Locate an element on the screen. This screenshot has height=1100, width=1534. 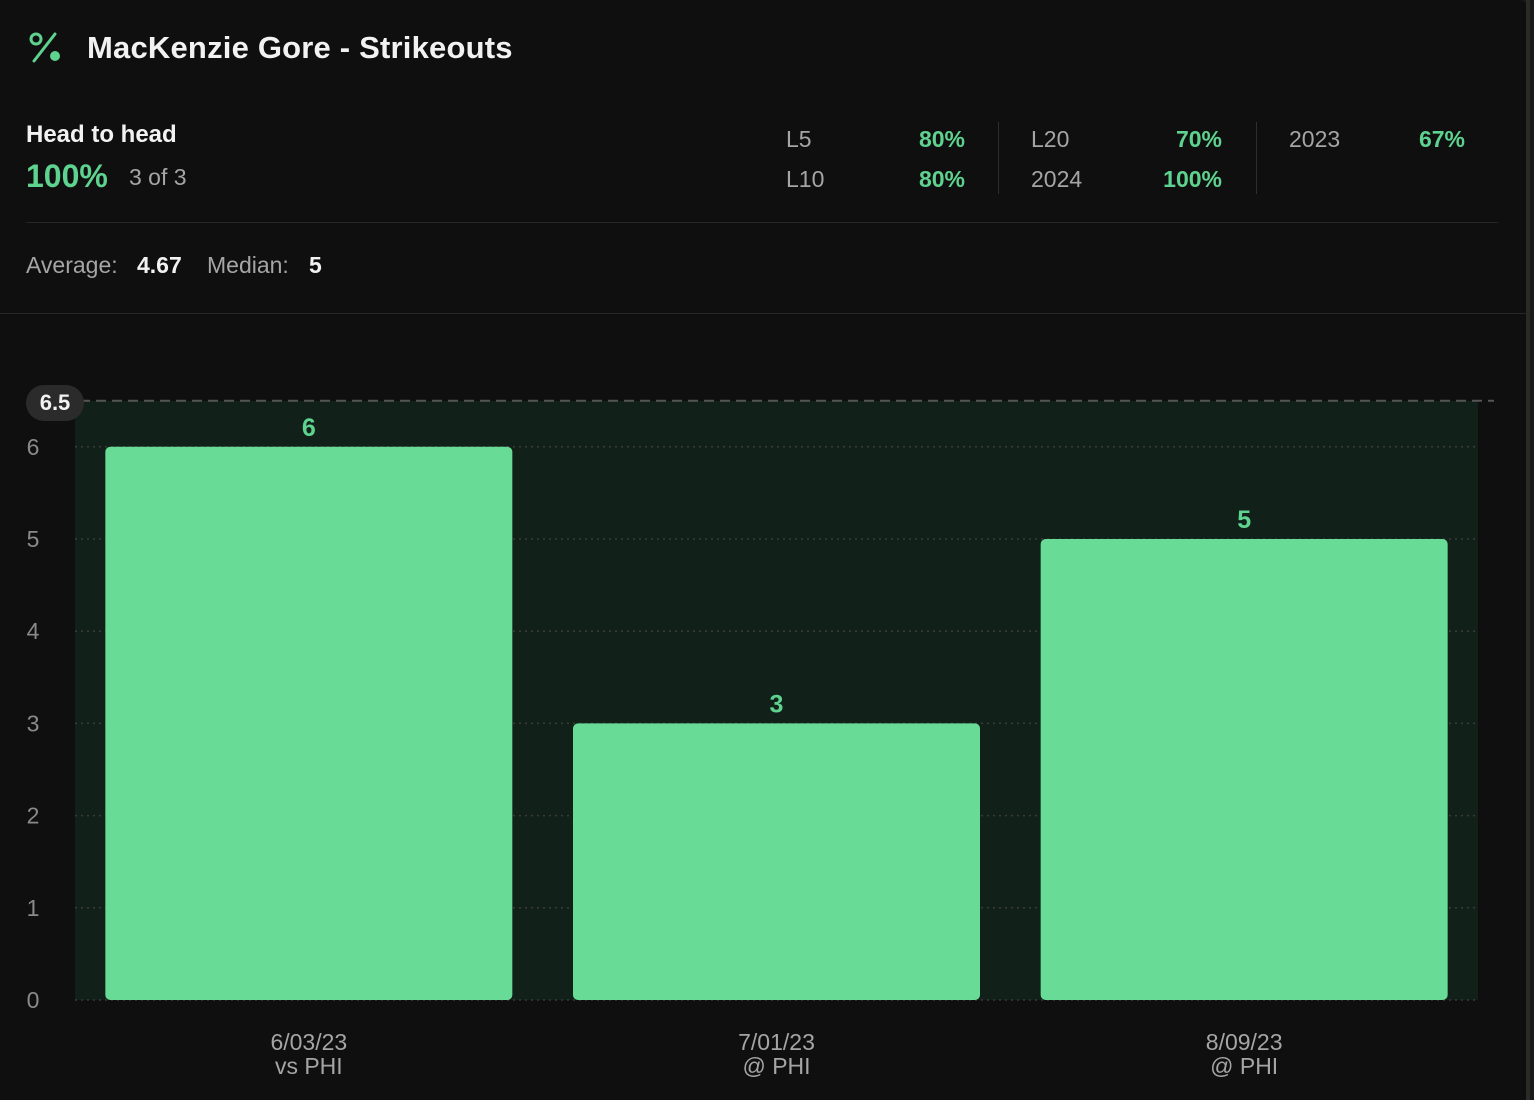
y-tick-label: 1 is located at coordinates (33, 908).